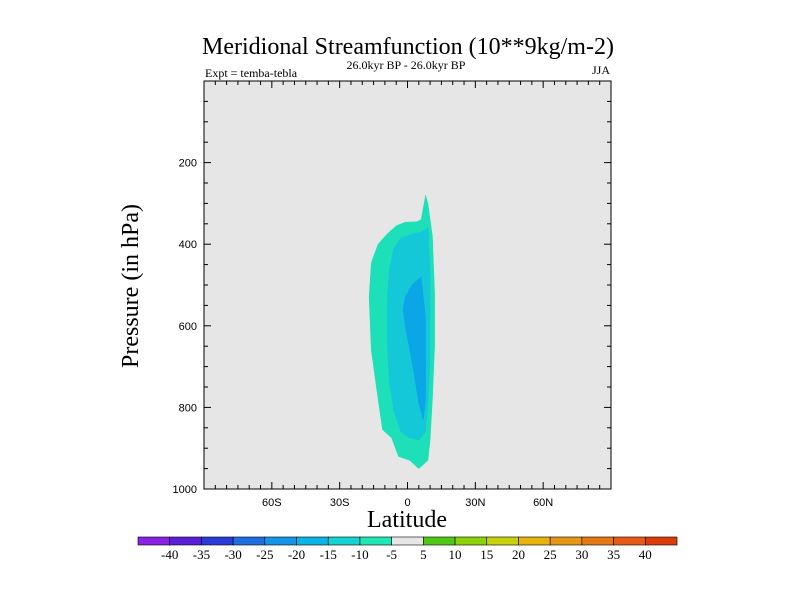  I want to click on experiment-label: Expt = temba-tebla, so click(251, 73).